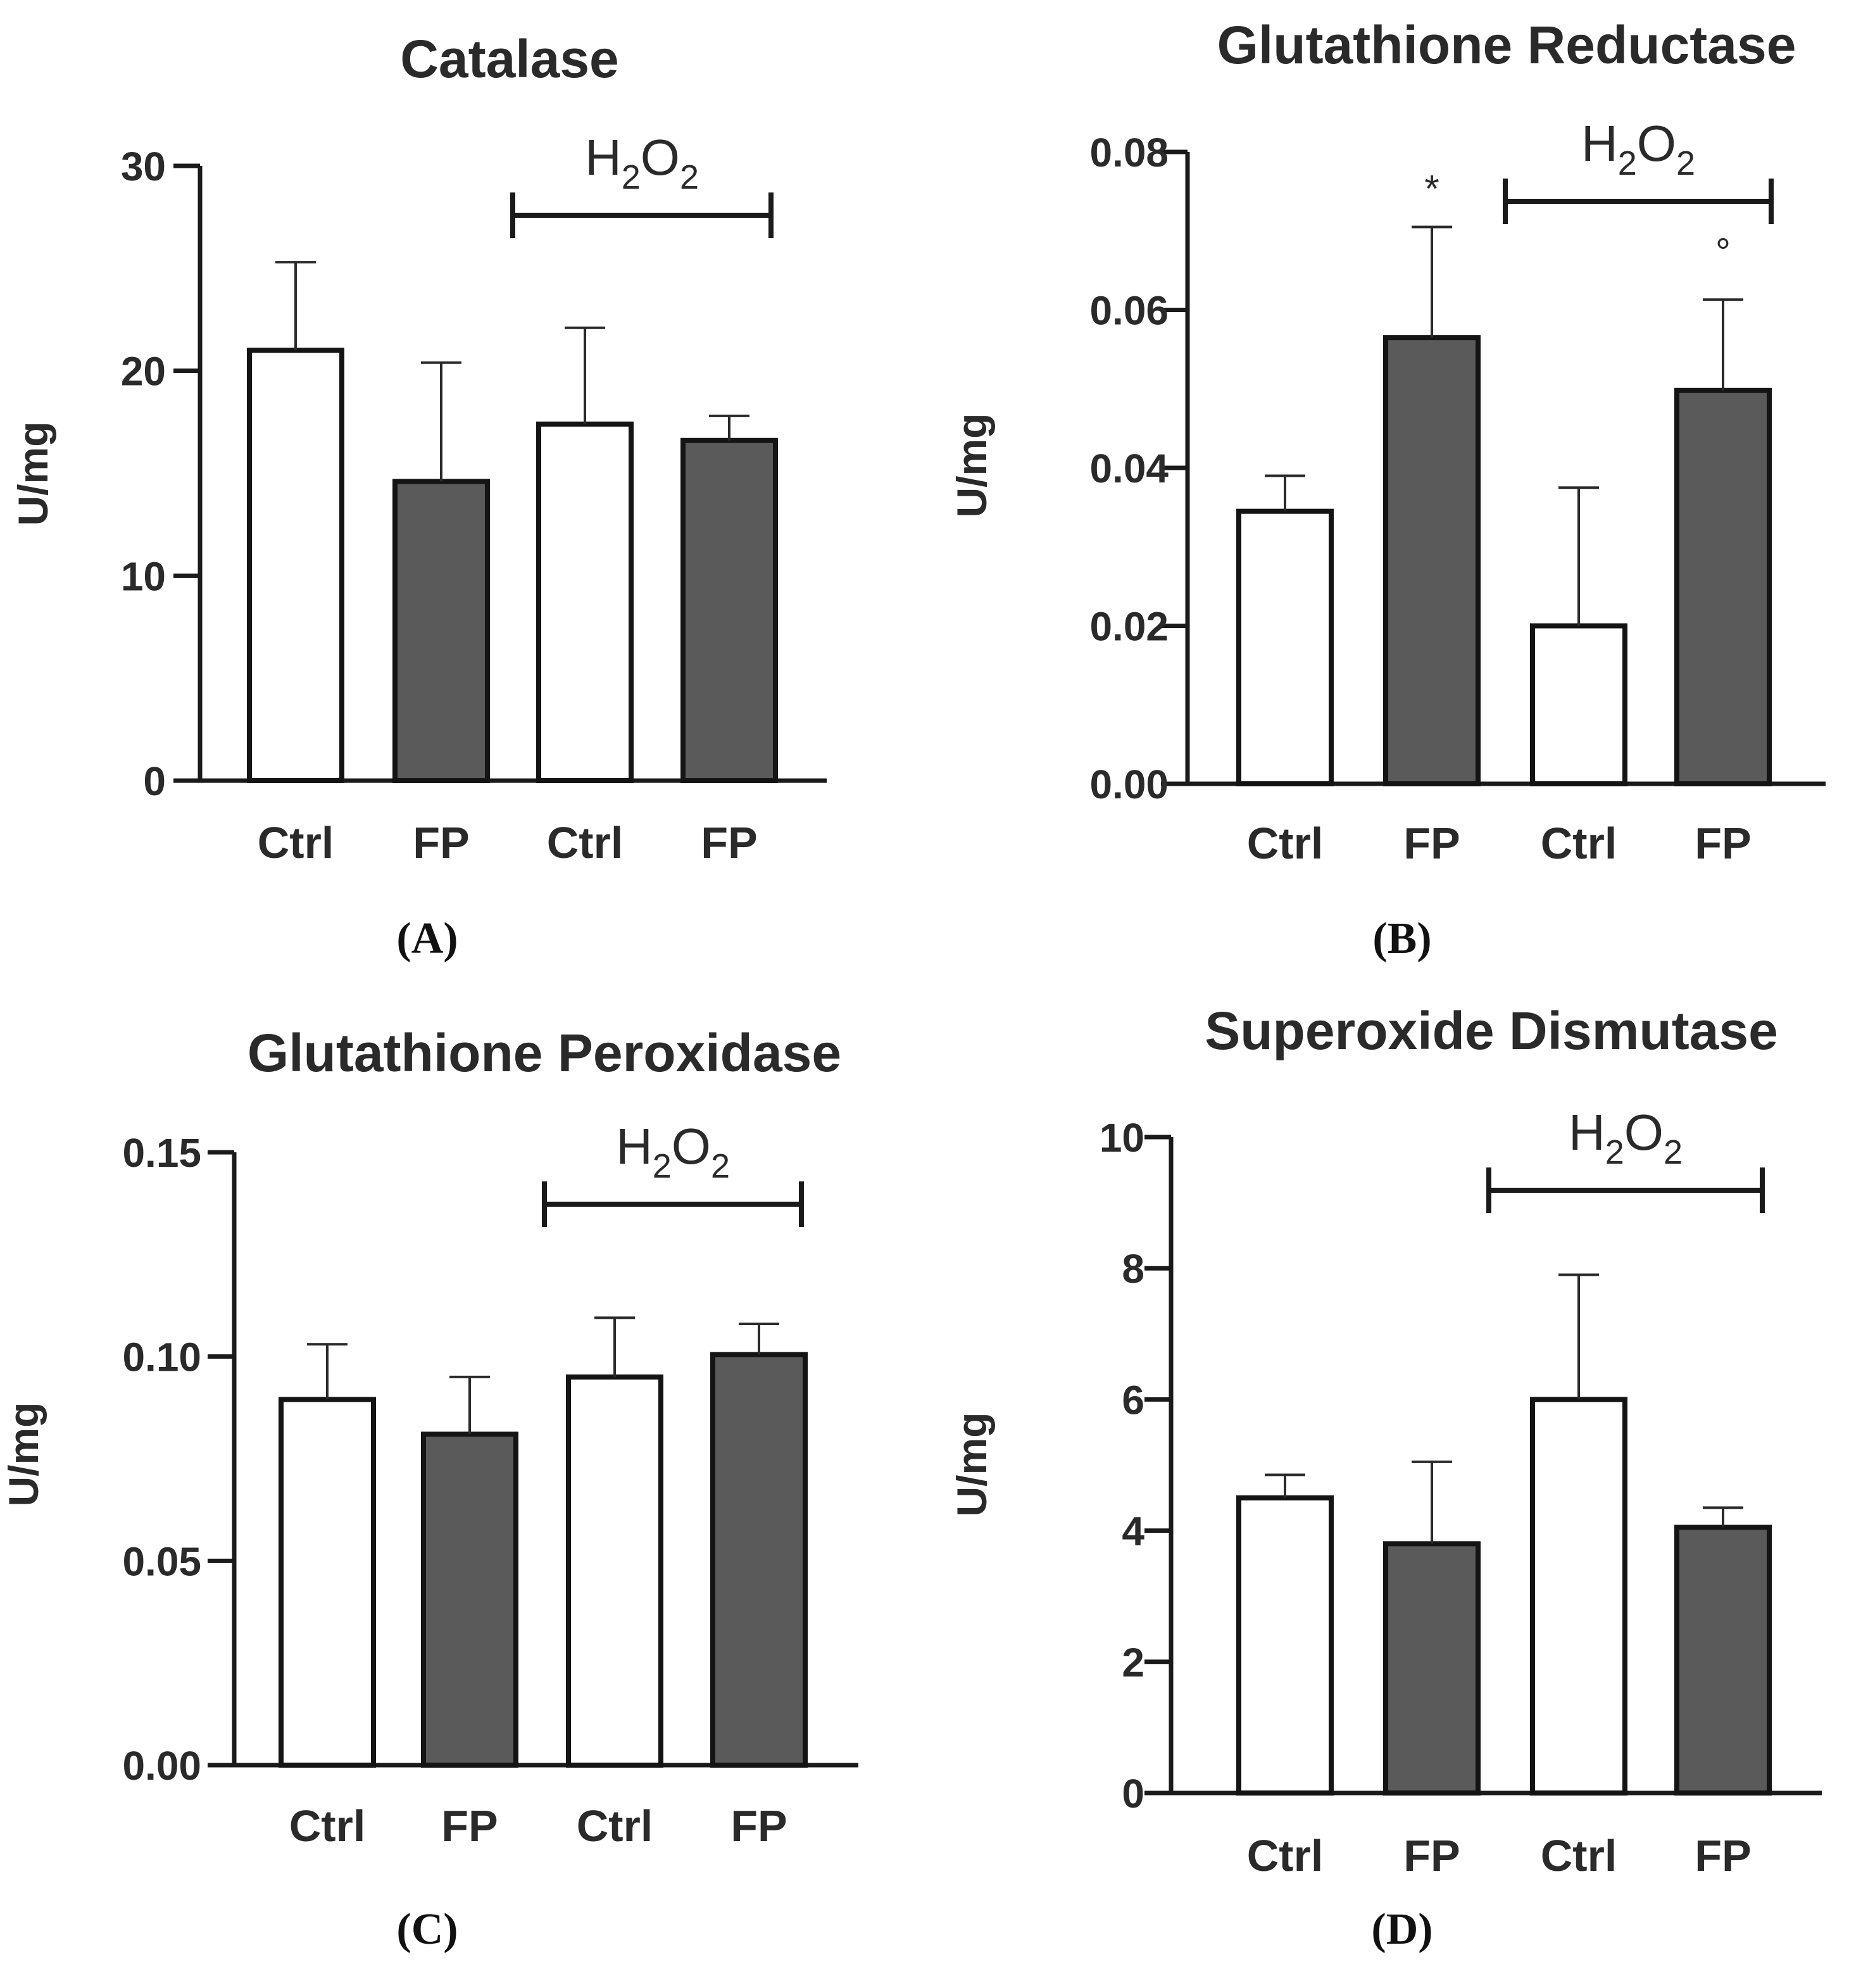 Image resolution: width=1868 pixels, height=1988 pixels. What do you see at coordinates (1723, 251) in the screenshot?
I see `significance-marker: °` at bounding box center [1723, 251].